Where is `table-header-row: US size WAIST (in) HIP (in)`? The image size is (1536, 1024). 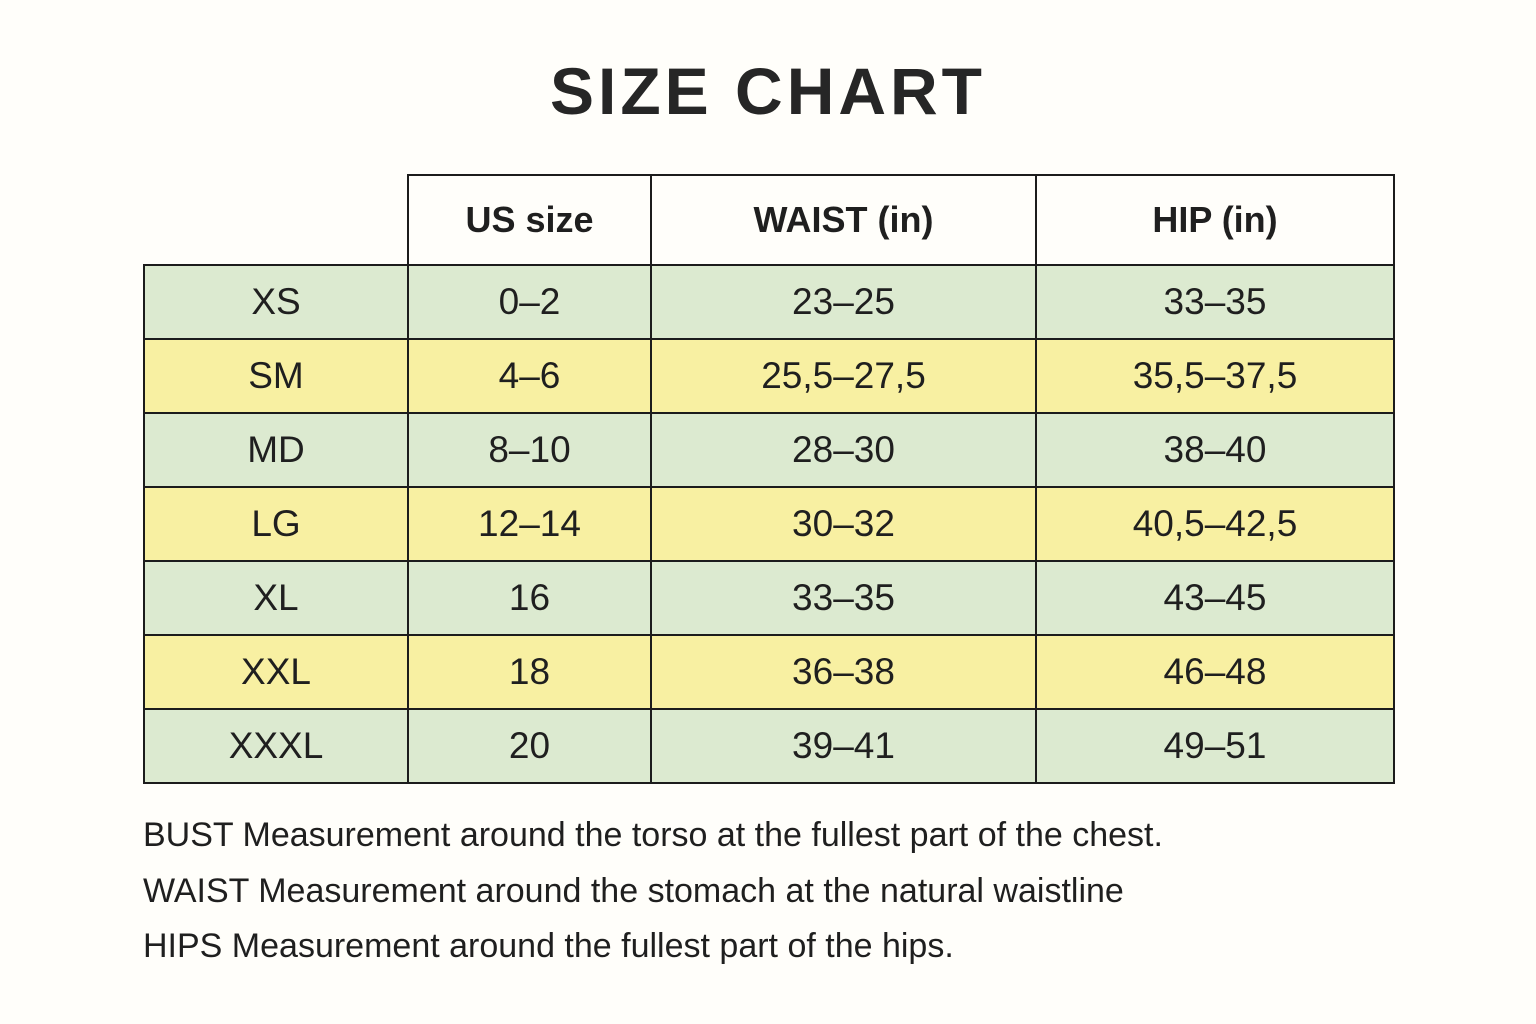
table-header-row: US size WAIST (in) HIP (in) is located at coordinates (769, 220).